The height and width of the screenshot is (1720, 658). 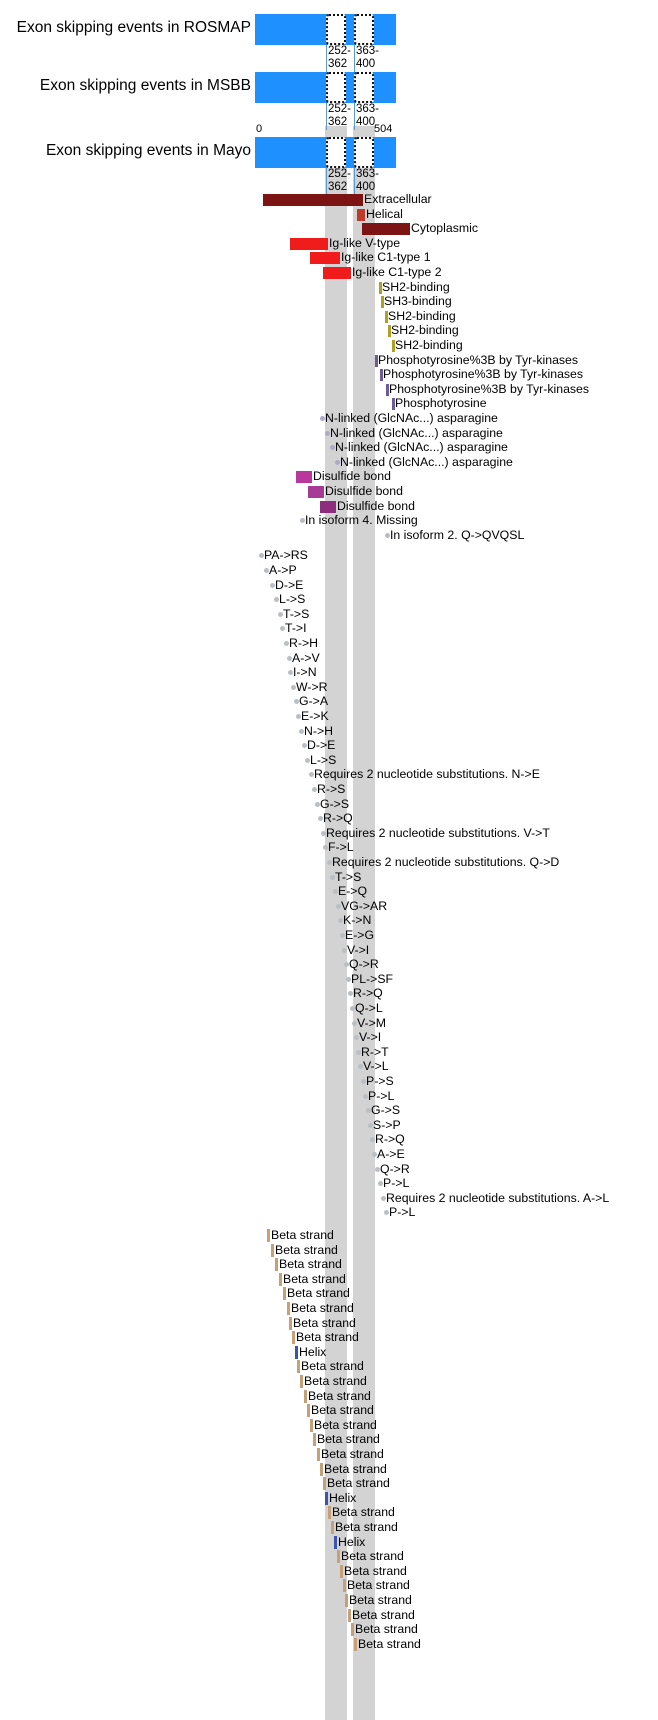 I want to click on disulfide-bar, so click(x=316, y=492).